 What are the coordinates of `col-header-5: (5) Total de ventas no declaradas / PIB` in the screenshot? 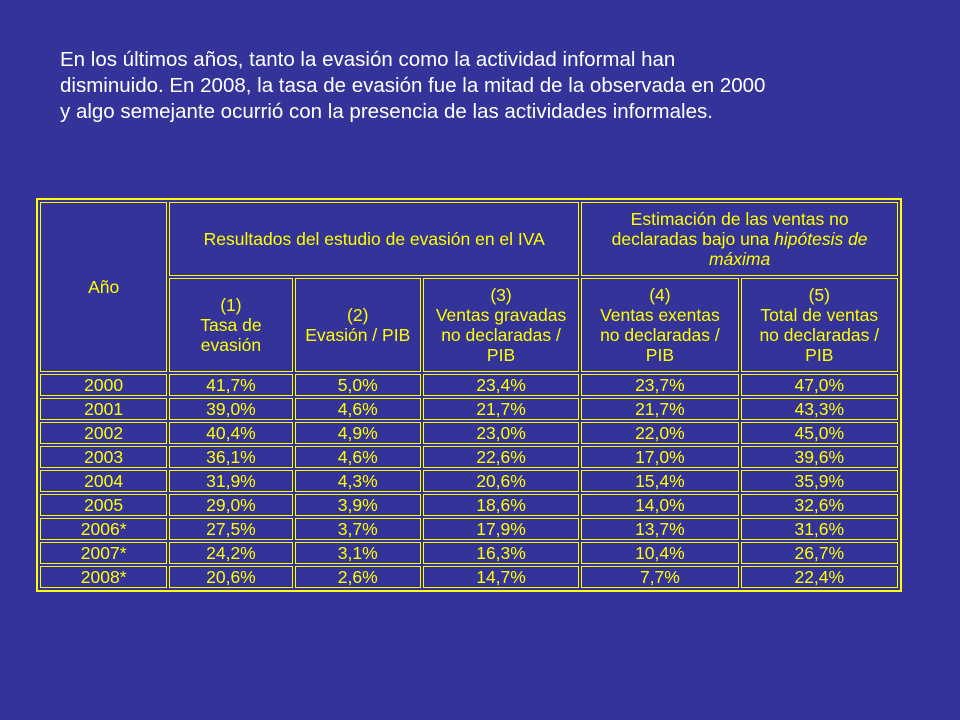 It's located at (819, 325).